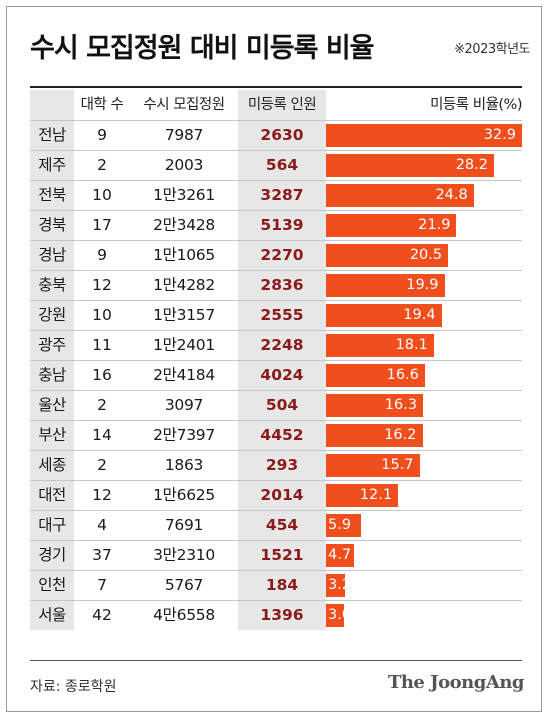 Image resolution: width=550 pixels, height=720 pixels. I want to click on ratio-cell: 19.4, so click(424, 315).